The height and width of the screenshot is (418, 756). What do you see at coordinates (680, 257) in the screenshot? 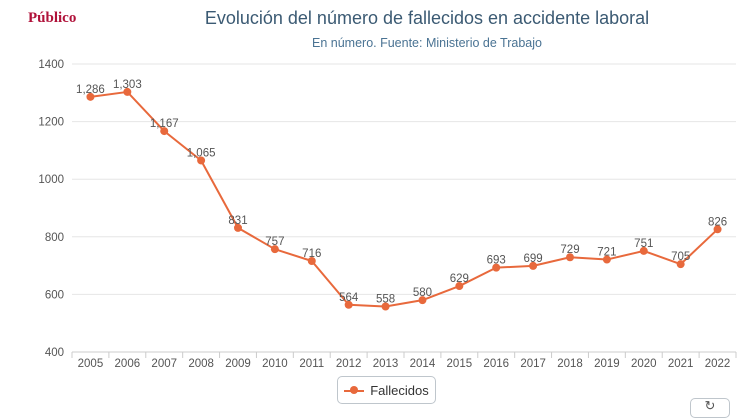
I see `data-label: 705` at bounding box center [680, 257].